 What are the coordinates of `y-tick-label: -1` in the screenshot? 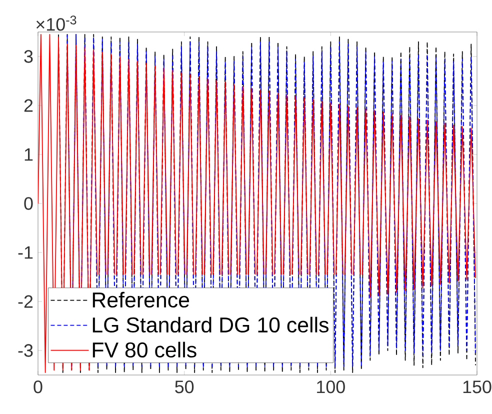 It's located at (25, 252).